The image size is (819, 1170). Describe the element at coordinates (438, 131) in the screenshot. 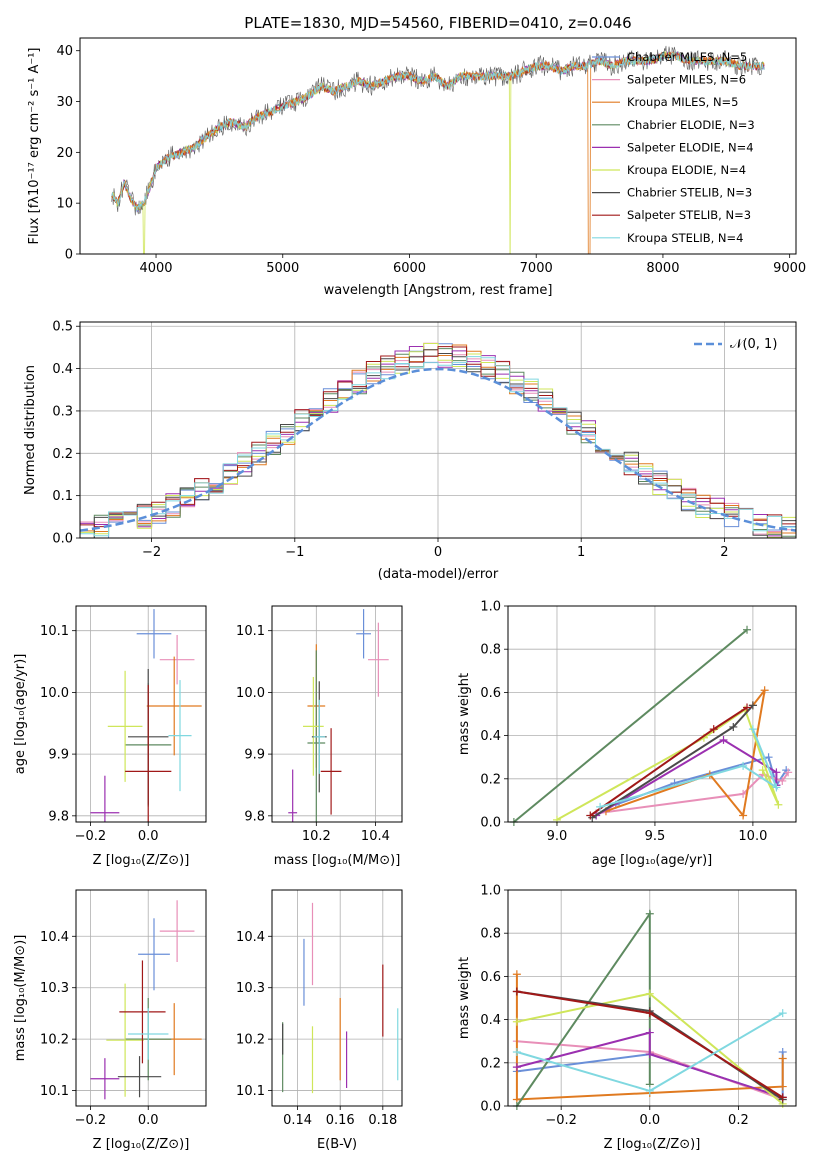

I see `spectrum-line` at that location.